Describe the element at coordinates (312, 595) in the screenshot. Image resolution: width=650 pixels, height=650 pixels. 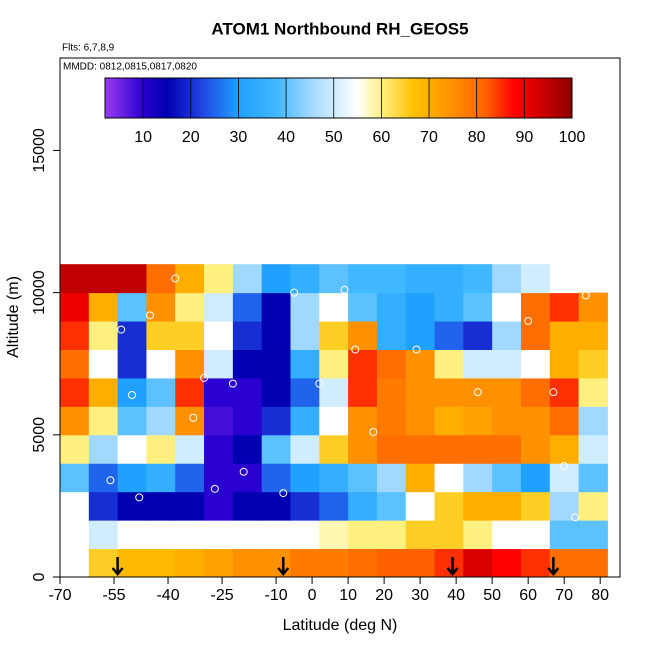
I see `x-tick-label: 0` at that location.